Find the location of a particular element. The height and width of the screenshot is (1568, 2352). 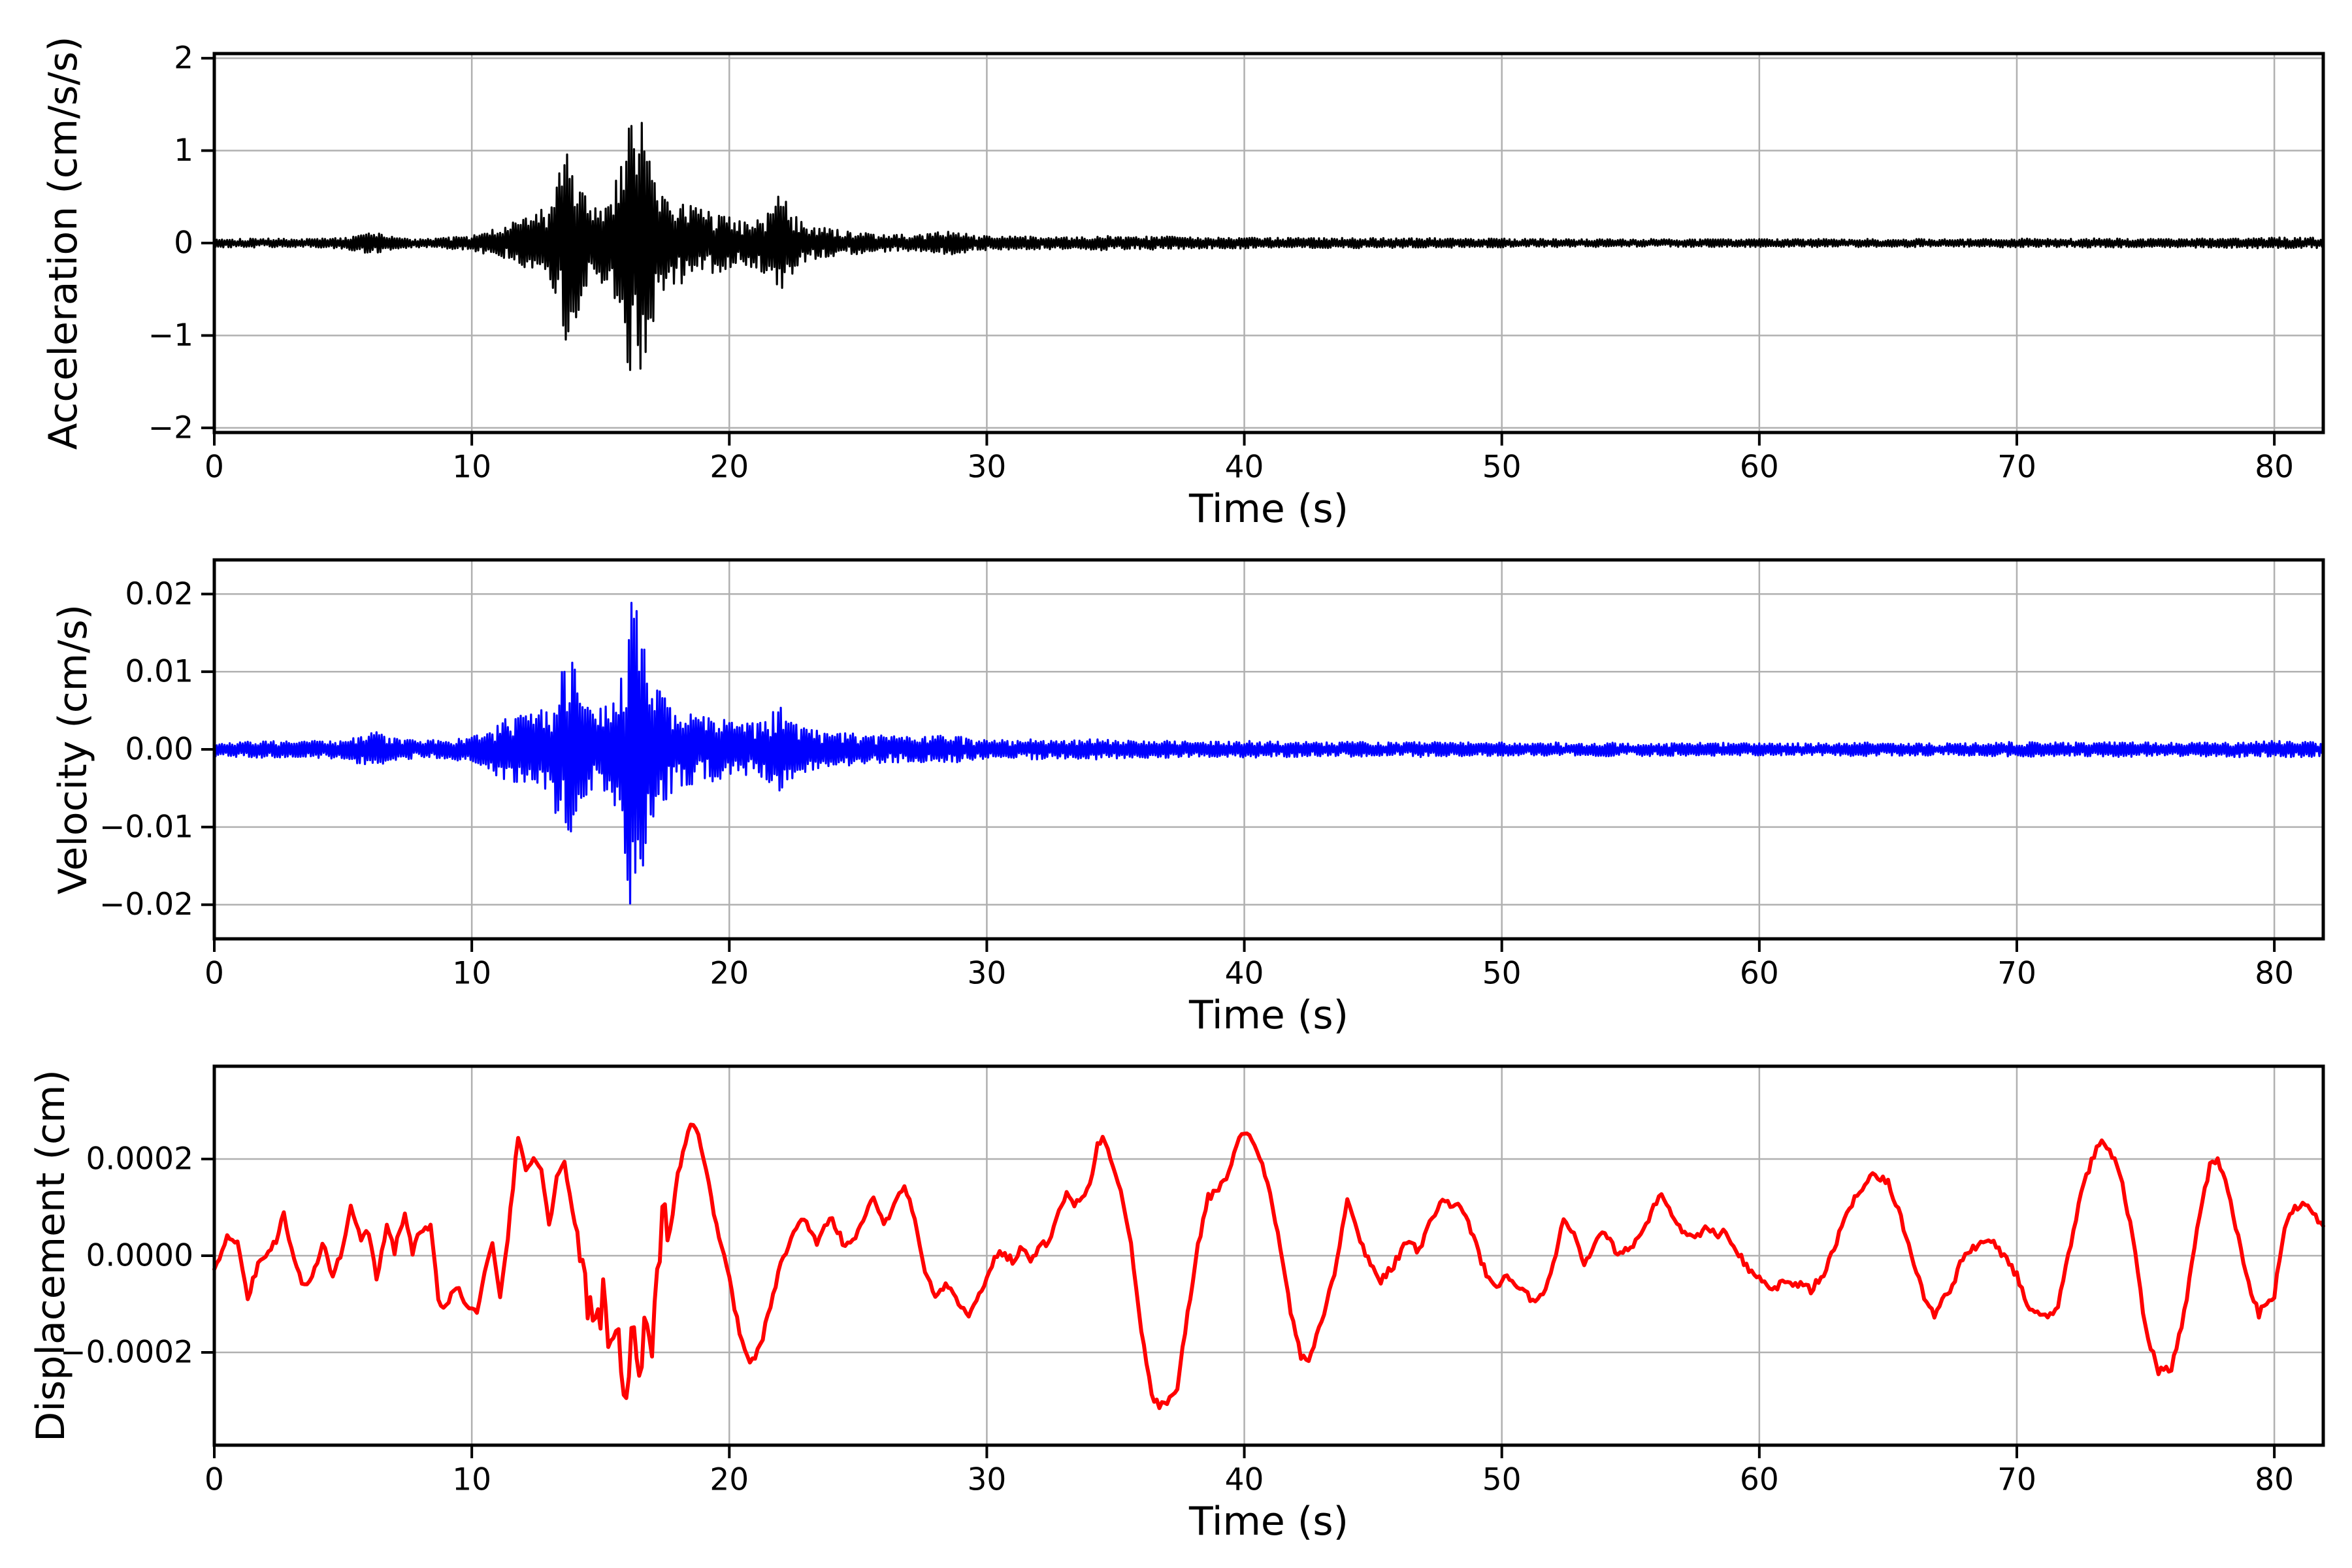

acceleration-trace is located at coordinates (1269, 246).